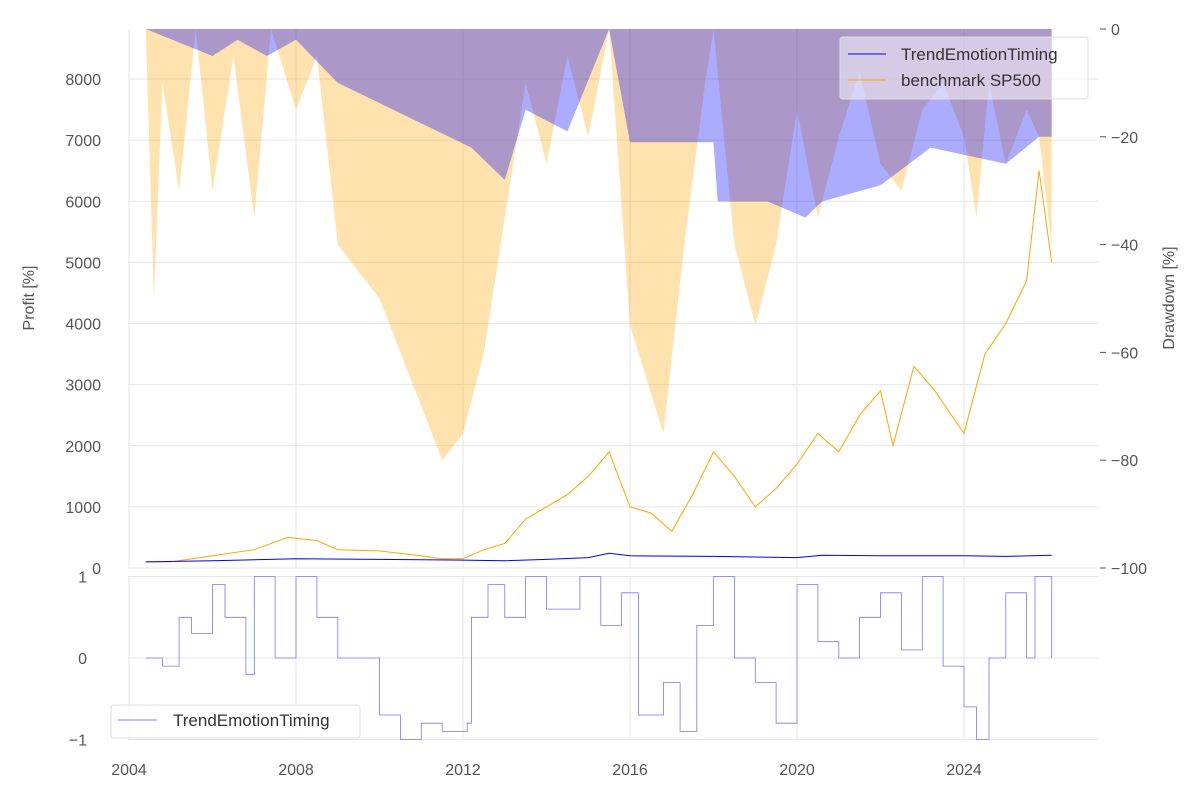 The width and height of the screenshot is (1200, 805). What do you see at coordinates (82, 578) in the screenshot?
I see `y-tick-label-signal: 1` at bounding box center [82, 578].